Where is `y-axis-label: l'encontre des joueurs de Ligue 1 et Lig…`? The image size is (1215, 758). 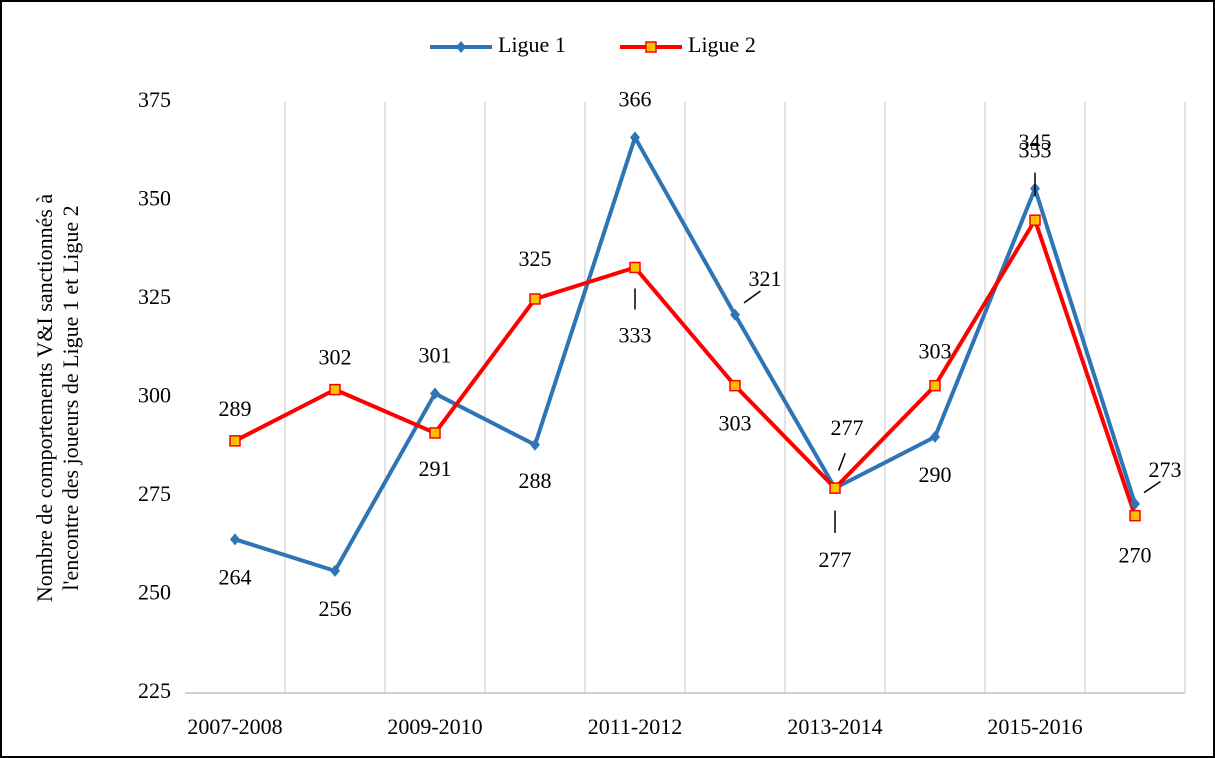
y-axis-label: l'encontre des joueurs de Ligue 1 et Lig… is located at coordinates (70, 397).